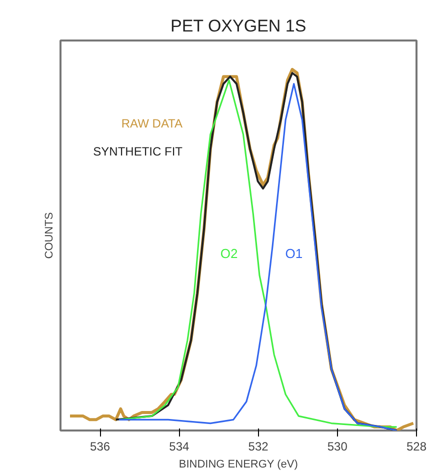  Describe the element at coordinates (50, 235) in the screenshot. I see `y-axis-title: COUNTS` at that location.